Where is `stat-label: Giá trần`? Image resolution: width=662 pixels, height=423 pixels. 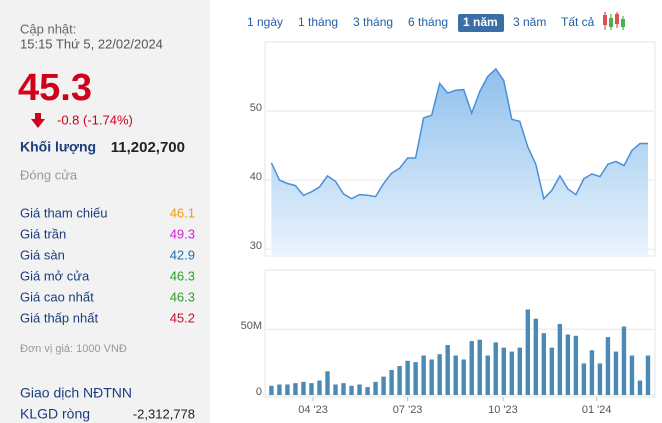
stat-label: Giá trần is located at coordinates (43, 233).